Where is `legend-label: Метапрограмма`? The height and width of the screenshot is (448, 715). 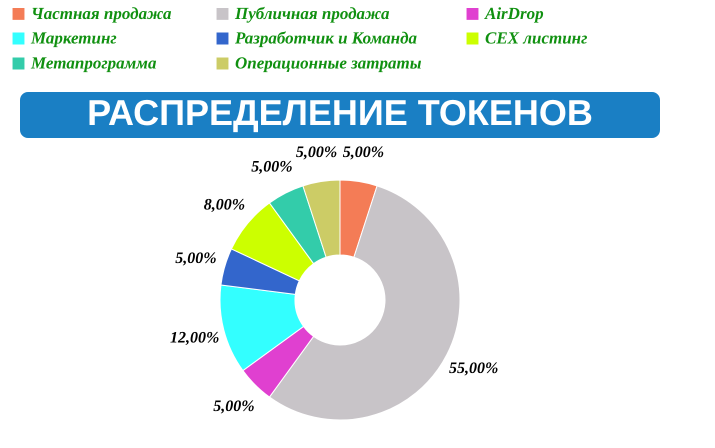
legend-label: Метапрограмма is located at coordinates (93, 63).